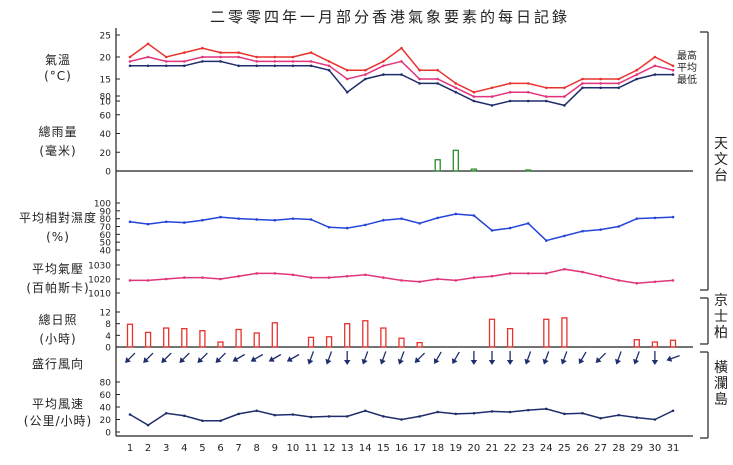 The image size is (733, 465). What do you see at coordinates (58, 60) in the screenshot?
I see `panel-label-temperature-0: 氣溫` at bounding box center [58, 60].